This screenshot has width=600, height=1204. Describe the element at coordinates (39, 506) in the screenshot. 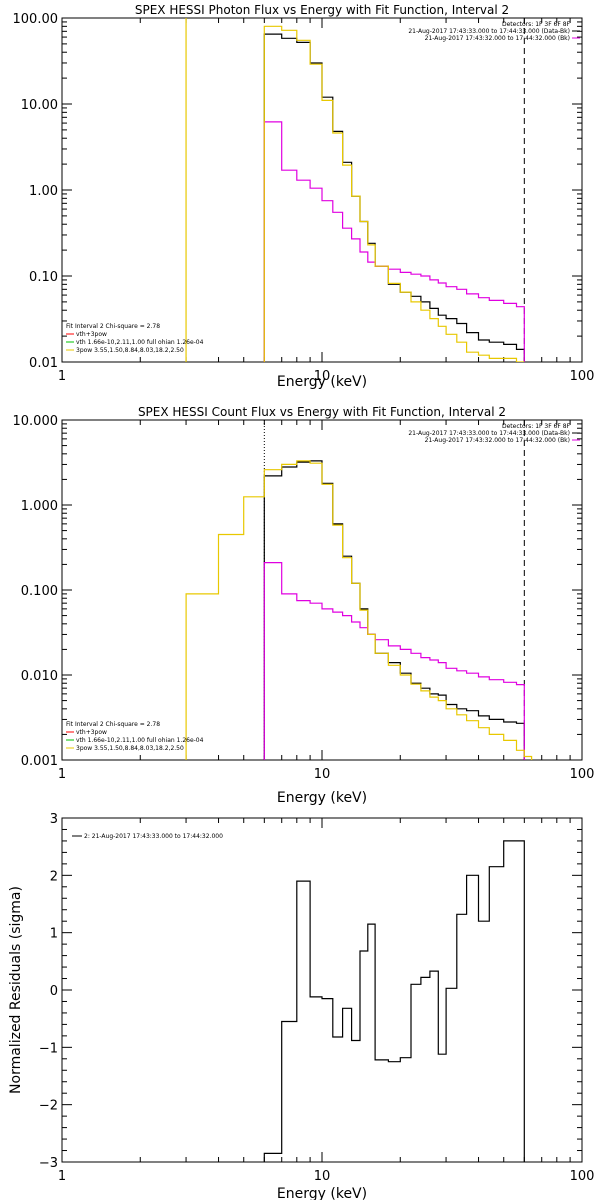

I see `y-tick-label: 1.000` at that location.